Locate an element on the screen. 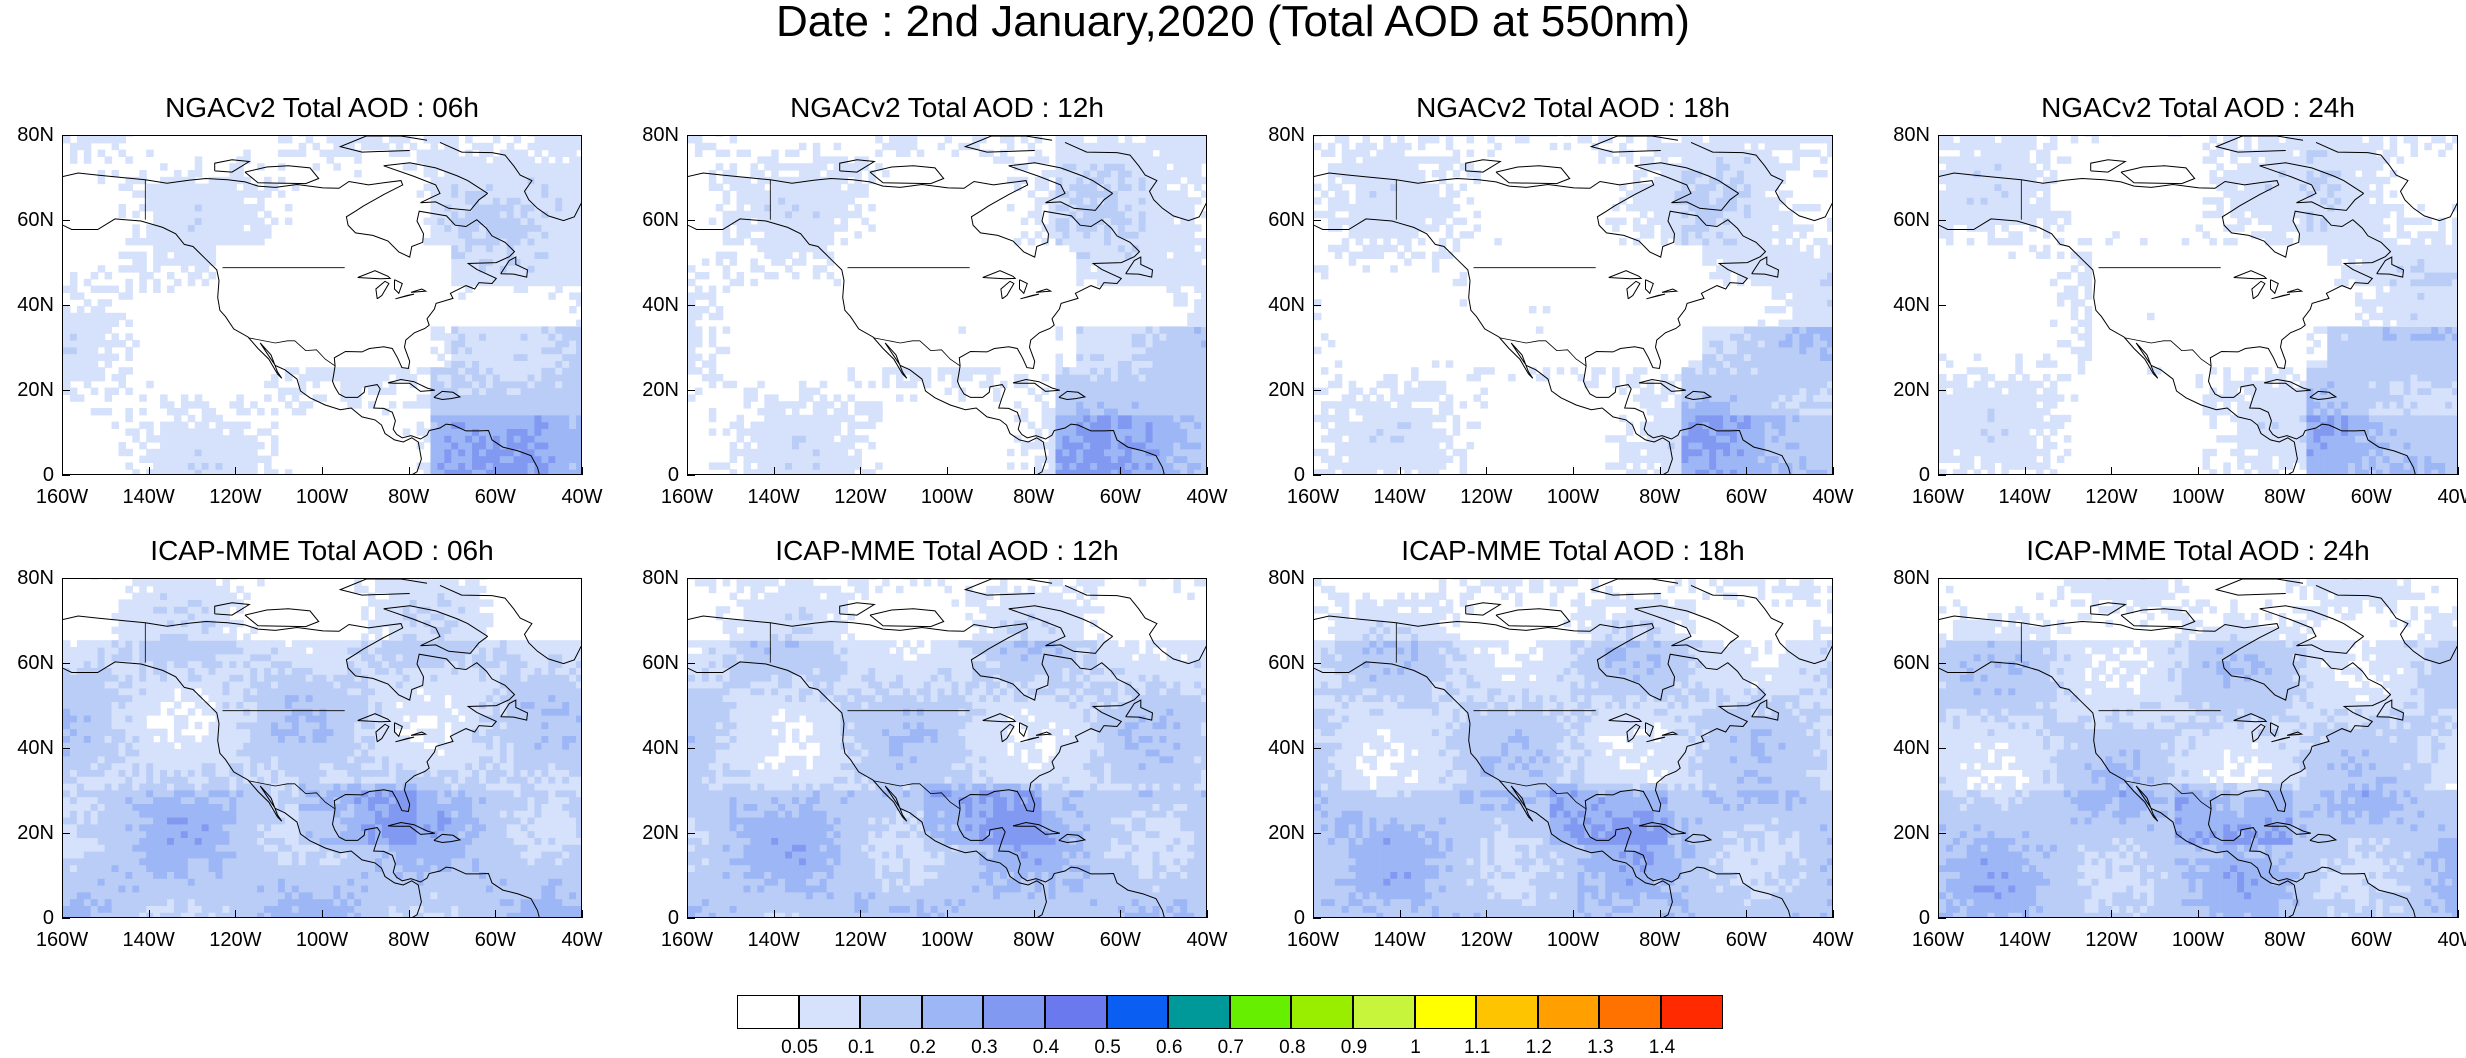  y-tick-label: 20N is located at coordinates (27, 390).